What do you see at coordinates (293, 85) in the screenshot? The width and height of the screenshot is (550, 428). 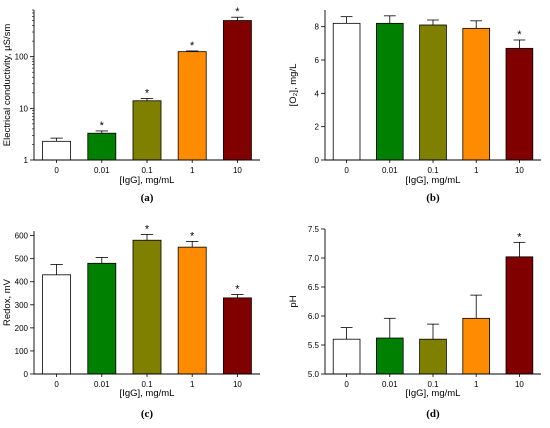 I see `y-axis-label: [O₂], mg/L` at bounding box center [293, 85].